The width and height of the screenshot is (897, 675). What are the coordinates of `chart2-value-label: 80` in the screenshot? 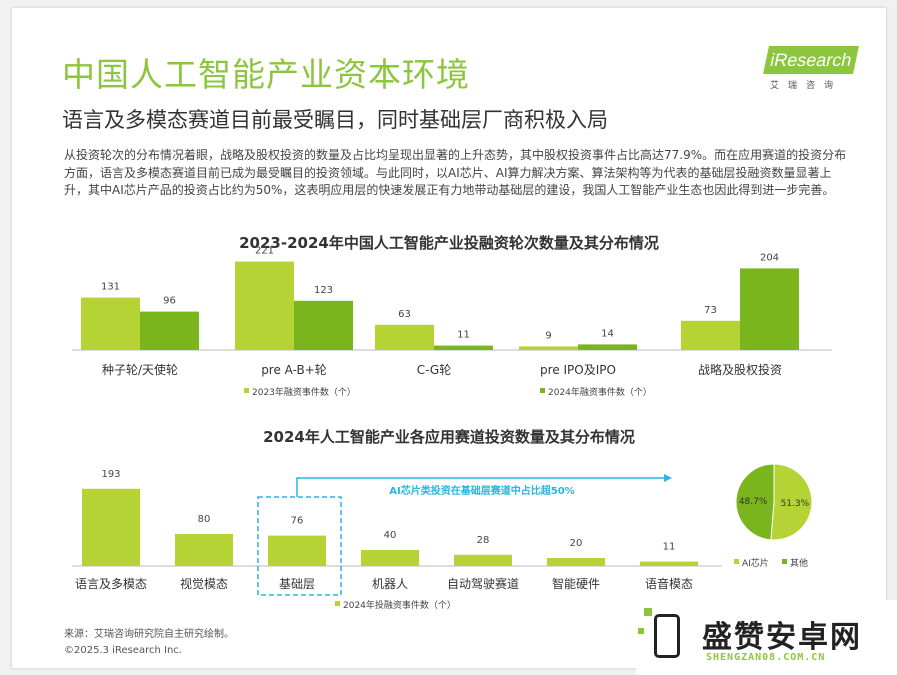 It's located at (204, 519).